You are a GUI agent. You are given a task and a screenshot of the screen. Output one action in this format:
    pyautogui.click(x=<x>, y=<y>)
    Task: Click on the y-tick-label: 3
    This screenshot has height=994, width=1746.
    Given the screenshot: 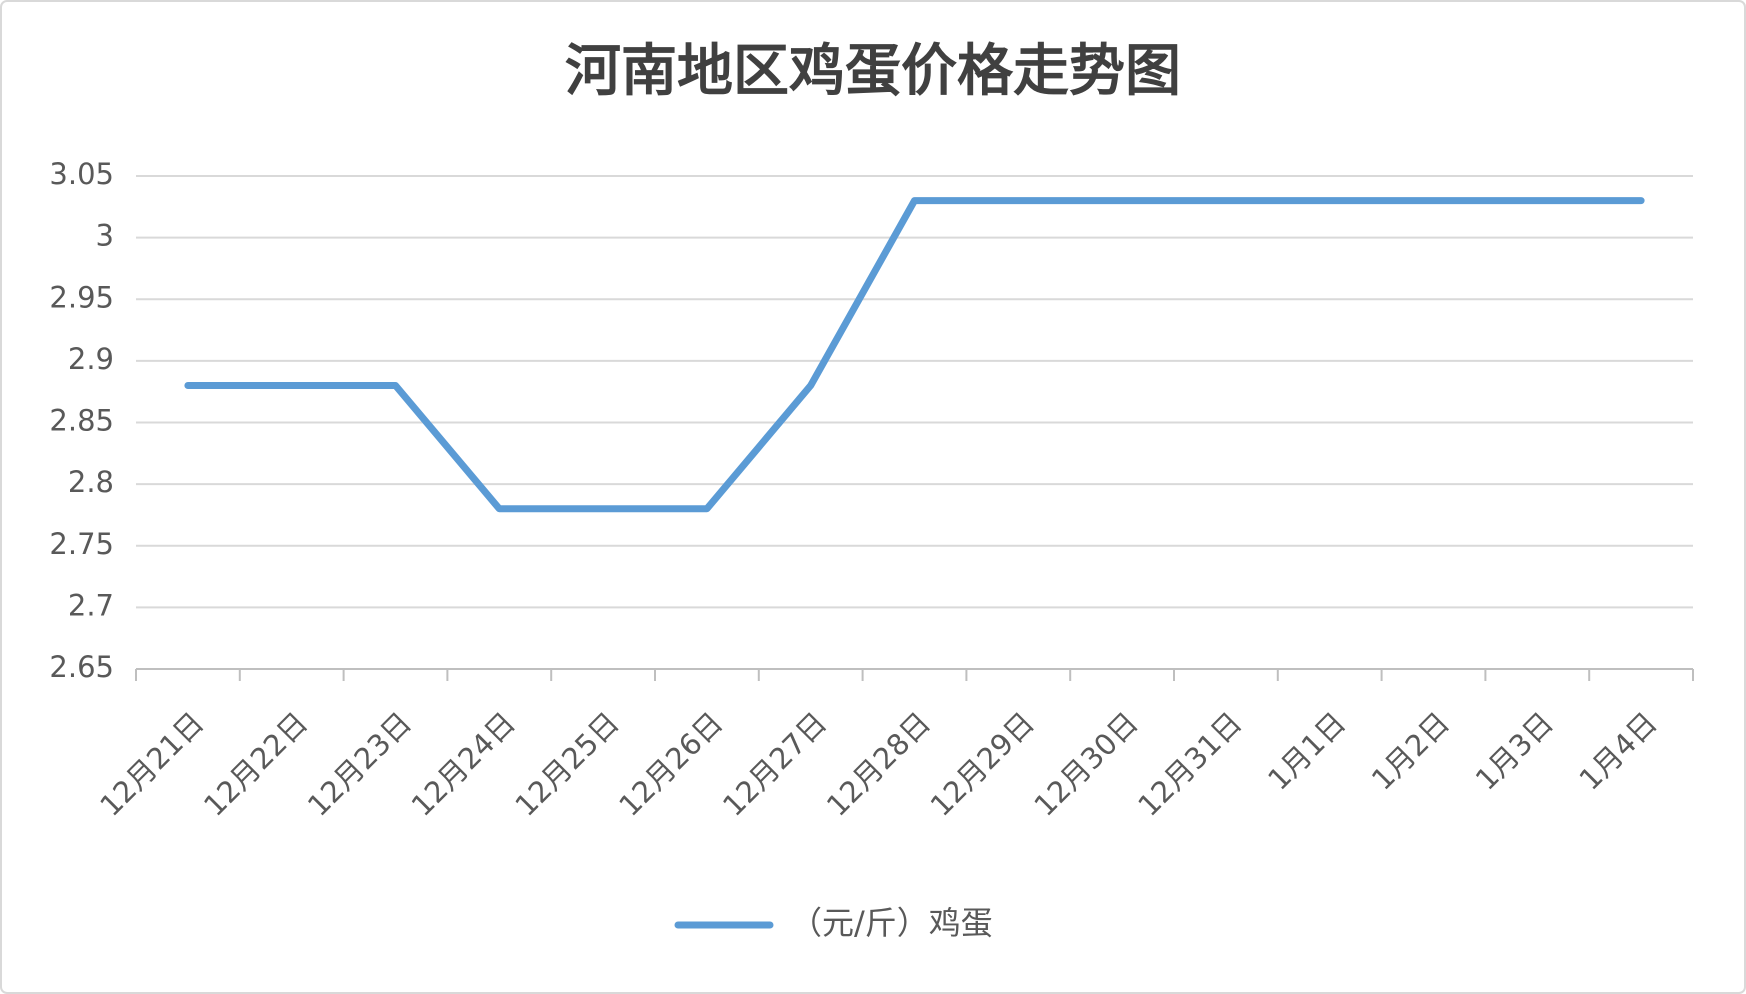 What is the action you would take?
    pyautogui.click(x=105, y=236)
    